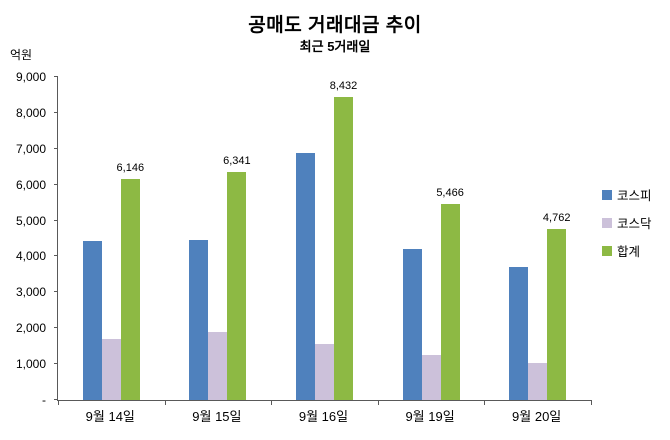 The width and height of the screenshot is (670, 440). What do you see at coordinates (537, 238) in the screenshot?
I see `bar-group: 4,762` at bounding box center [537, 238].